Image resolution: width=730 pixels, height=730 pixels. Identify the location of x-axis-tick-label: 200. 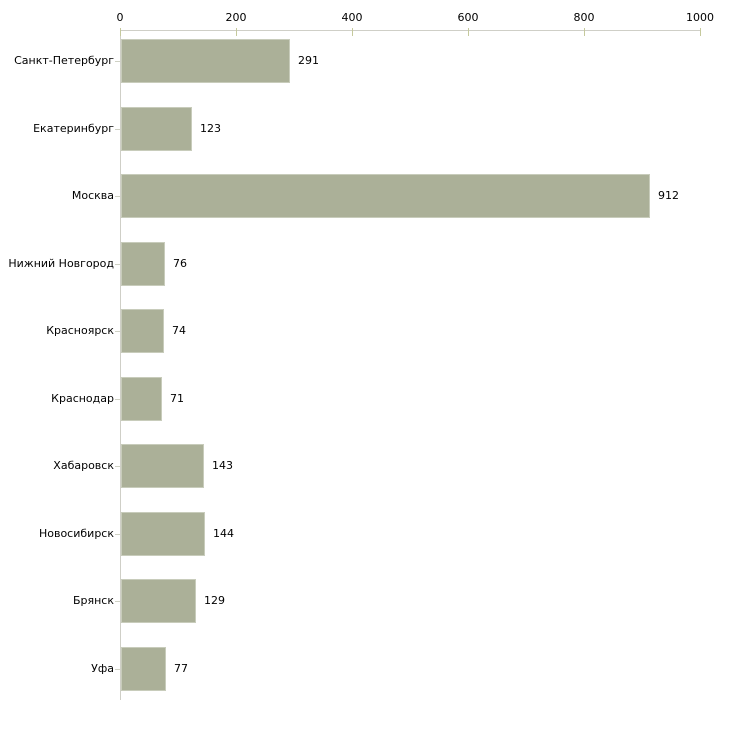
(236, 17).